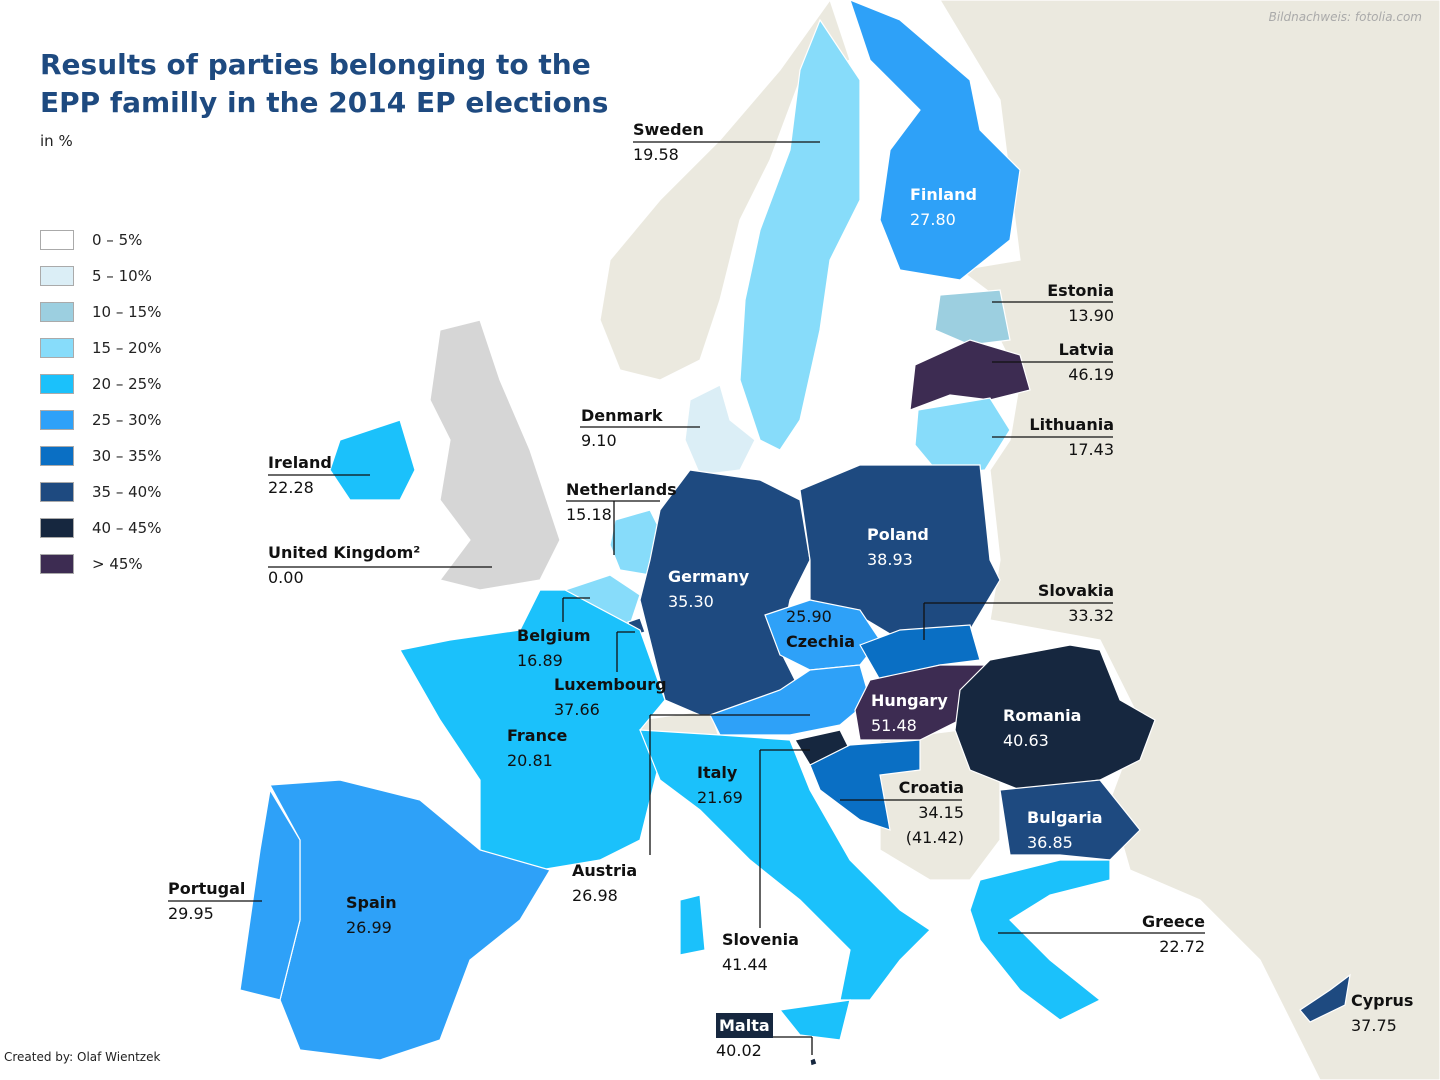  What do you see at coordinates (127, 528) in the screenshot?
I see `legend-label: 40 – 45%` at bounding box center [127, 528].